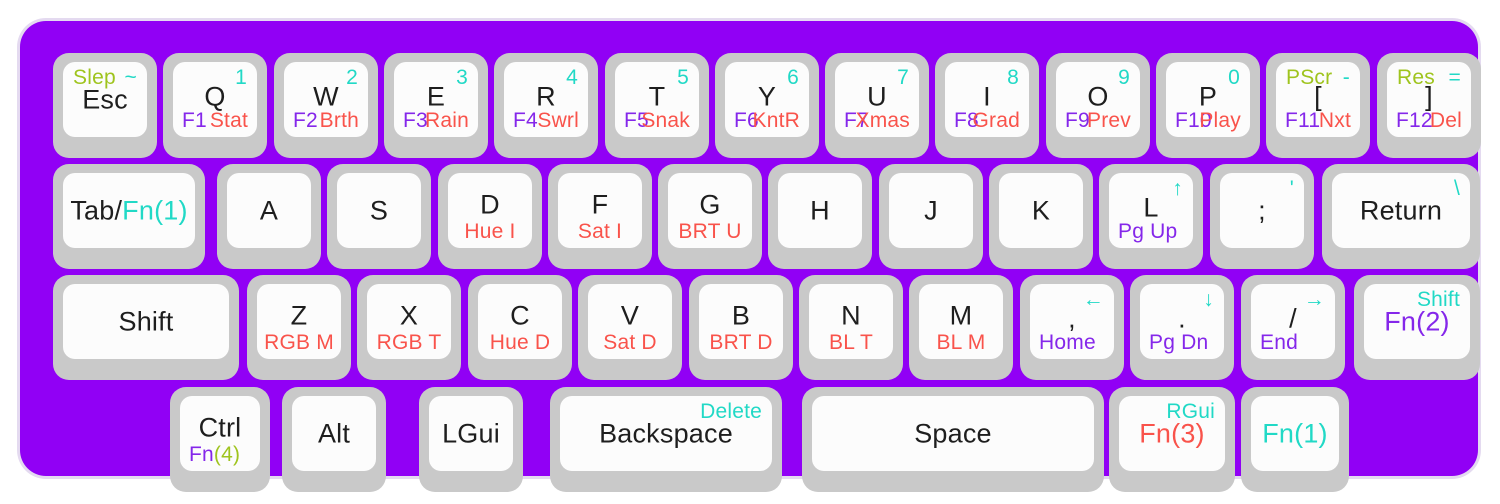 Image resolution: width=1500 pixels, height=504 pixels. I want to click on key-j: J, so click(931, 216).